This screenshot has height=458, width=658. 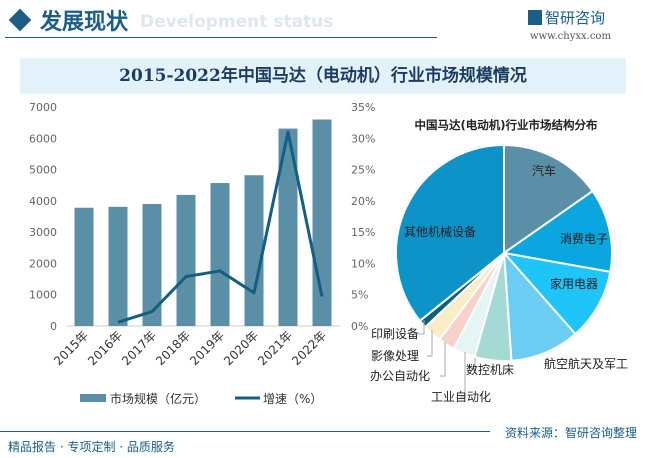 What do you see at coordinates (309, 348) in the screenshot?
I see `x-tick: 2022年` at bounding box center [309, 348].